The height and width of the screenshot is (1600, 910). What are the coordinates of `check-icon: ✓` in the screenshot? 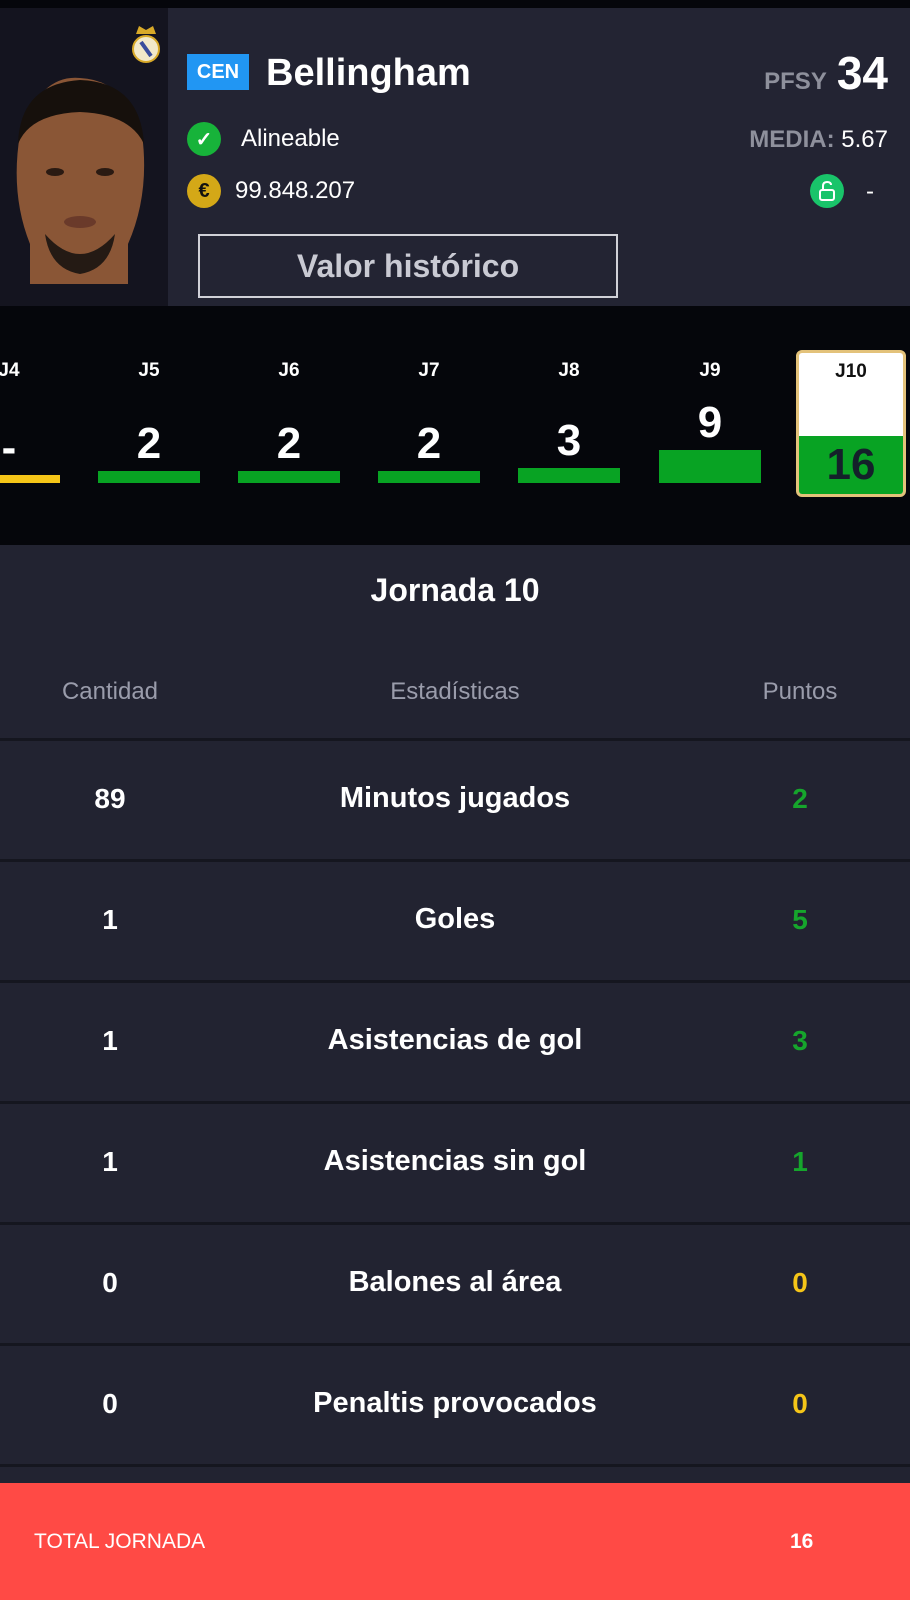 It's located at (204, 139).